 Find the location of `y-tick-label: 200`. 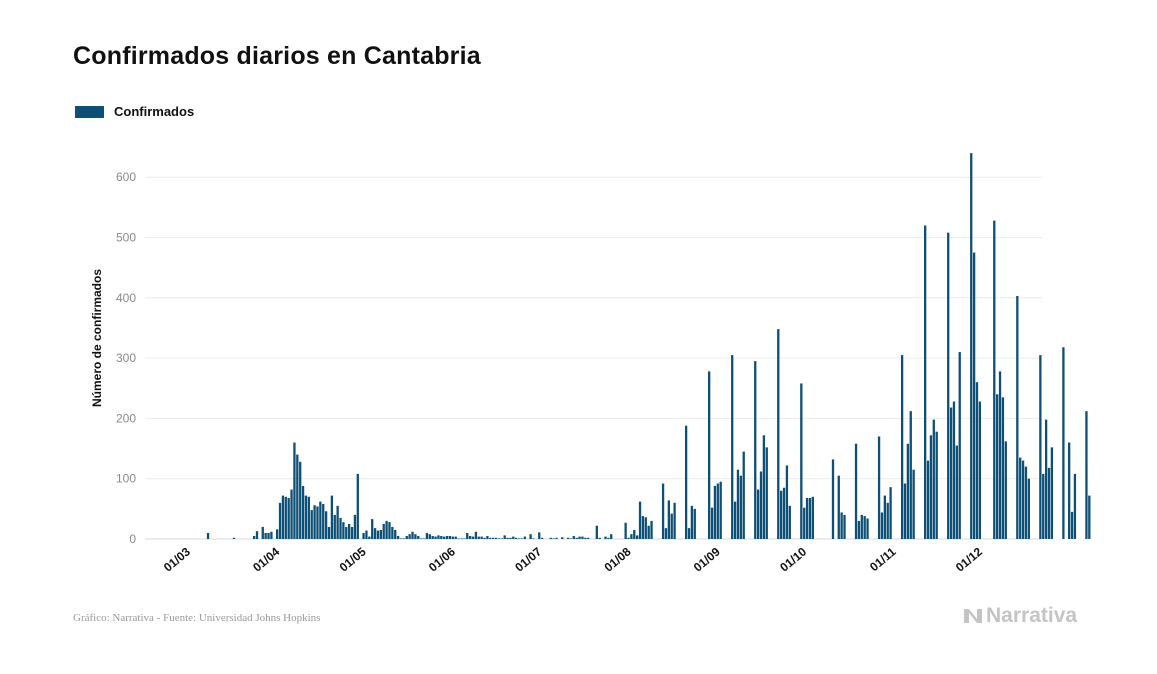

y-tick-label: 200 is located at coordinates (126, 418).